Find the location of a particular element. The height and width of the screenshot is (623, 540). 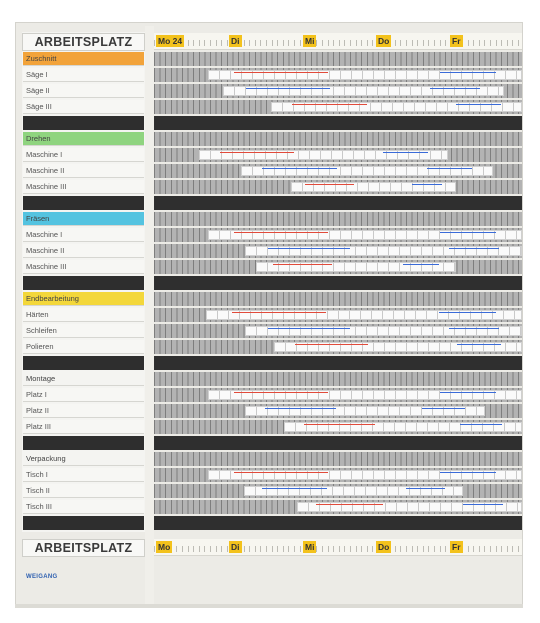

grid-separator is located at coordinates (338, 363).